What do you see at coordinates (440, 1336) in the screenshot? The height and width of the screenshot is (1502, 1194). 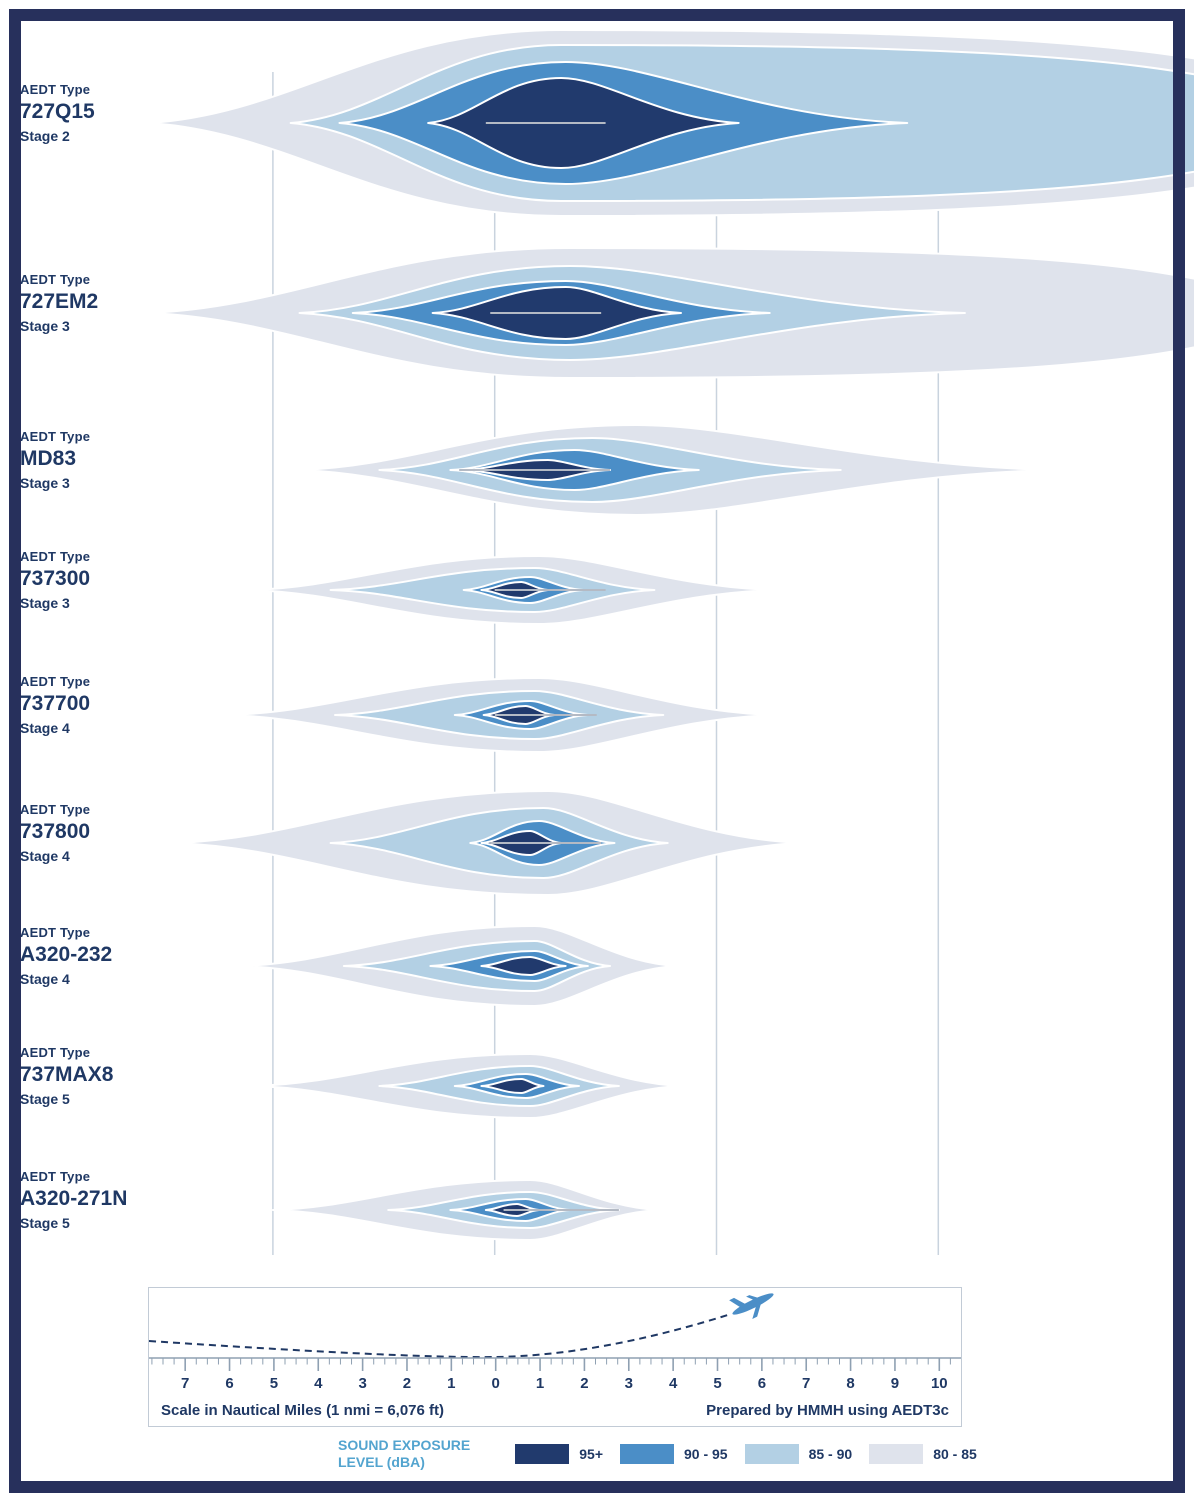 I see `flight-profile-path` at bounding box center [440, 1336].